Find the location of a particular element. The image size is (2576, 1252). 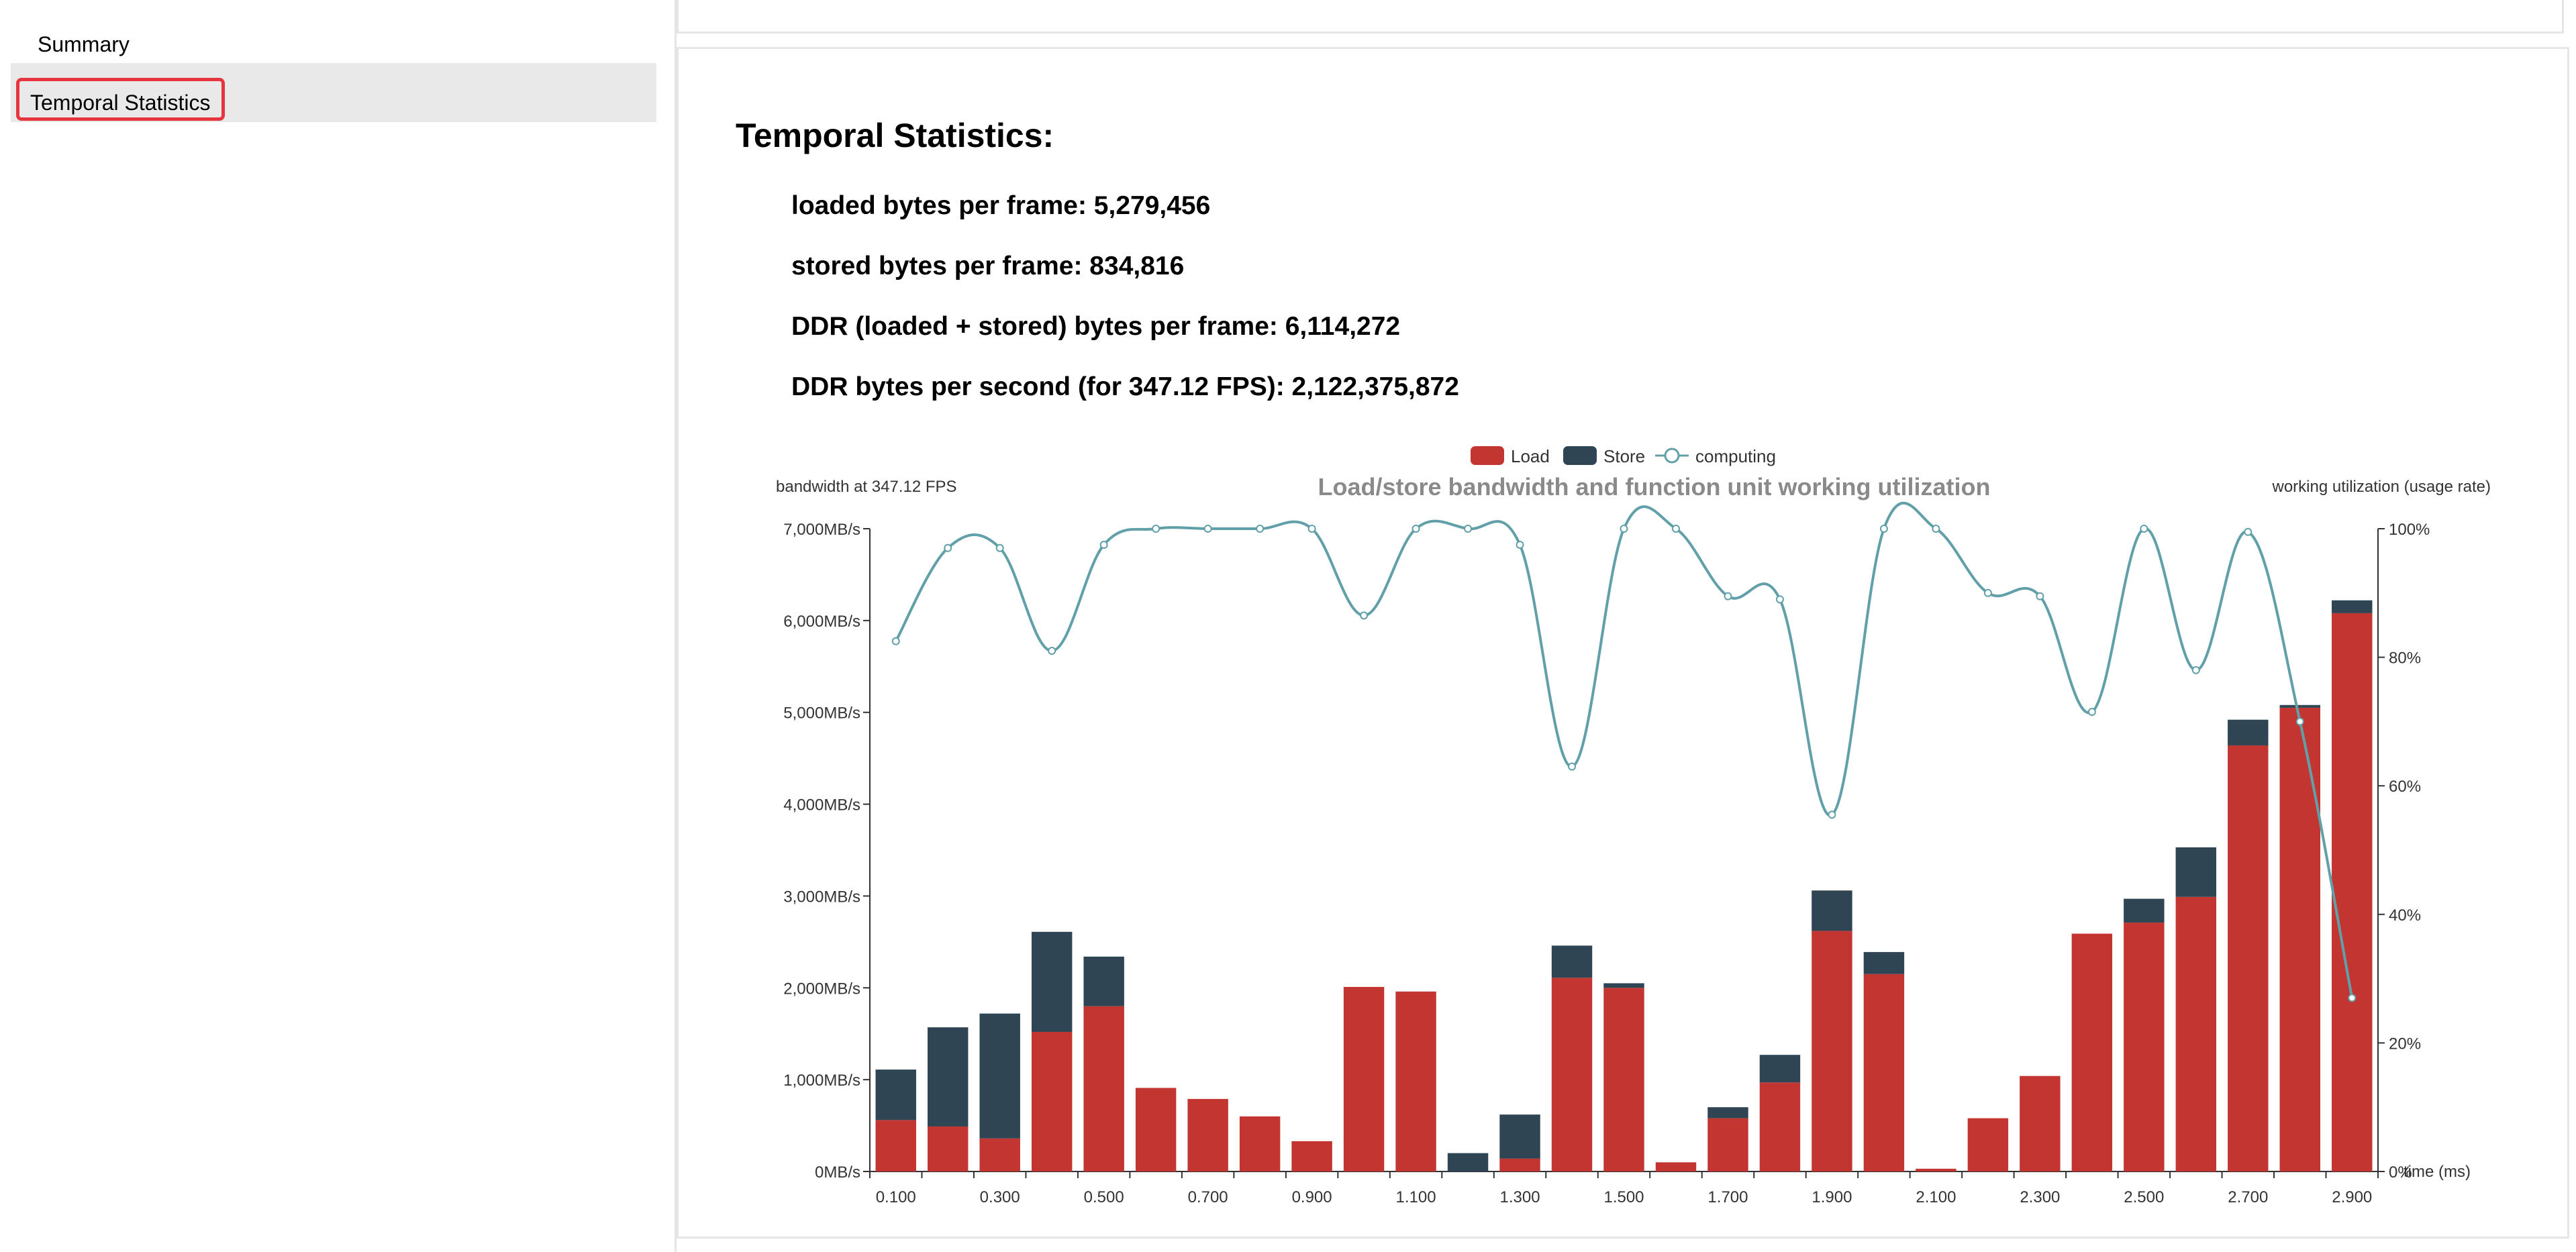

legend-marker-computing is located at coordinates (1672, 456).